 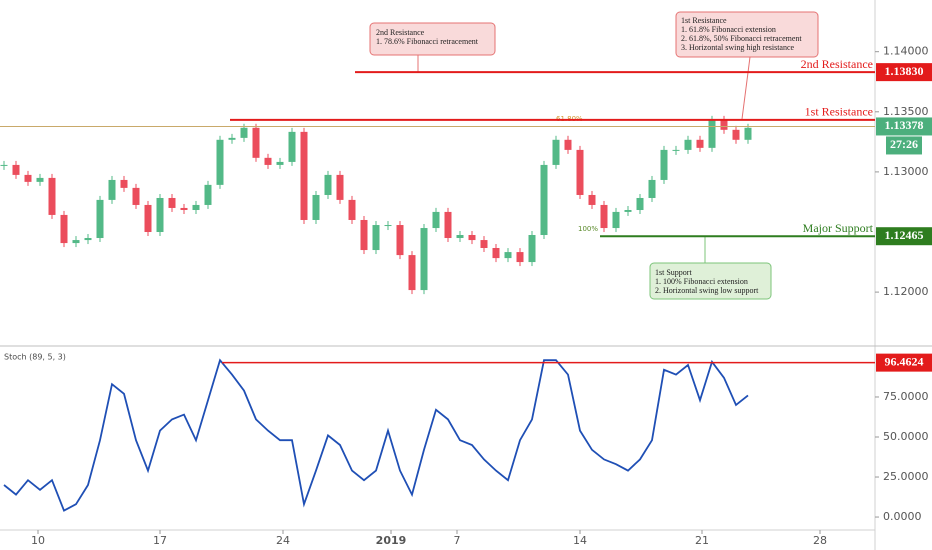 What do you see at coordinates (35, 357) in the screenshot?
I see `indicator-title: Stoch (89, 5, 3)` at bounding box center [35, 357].